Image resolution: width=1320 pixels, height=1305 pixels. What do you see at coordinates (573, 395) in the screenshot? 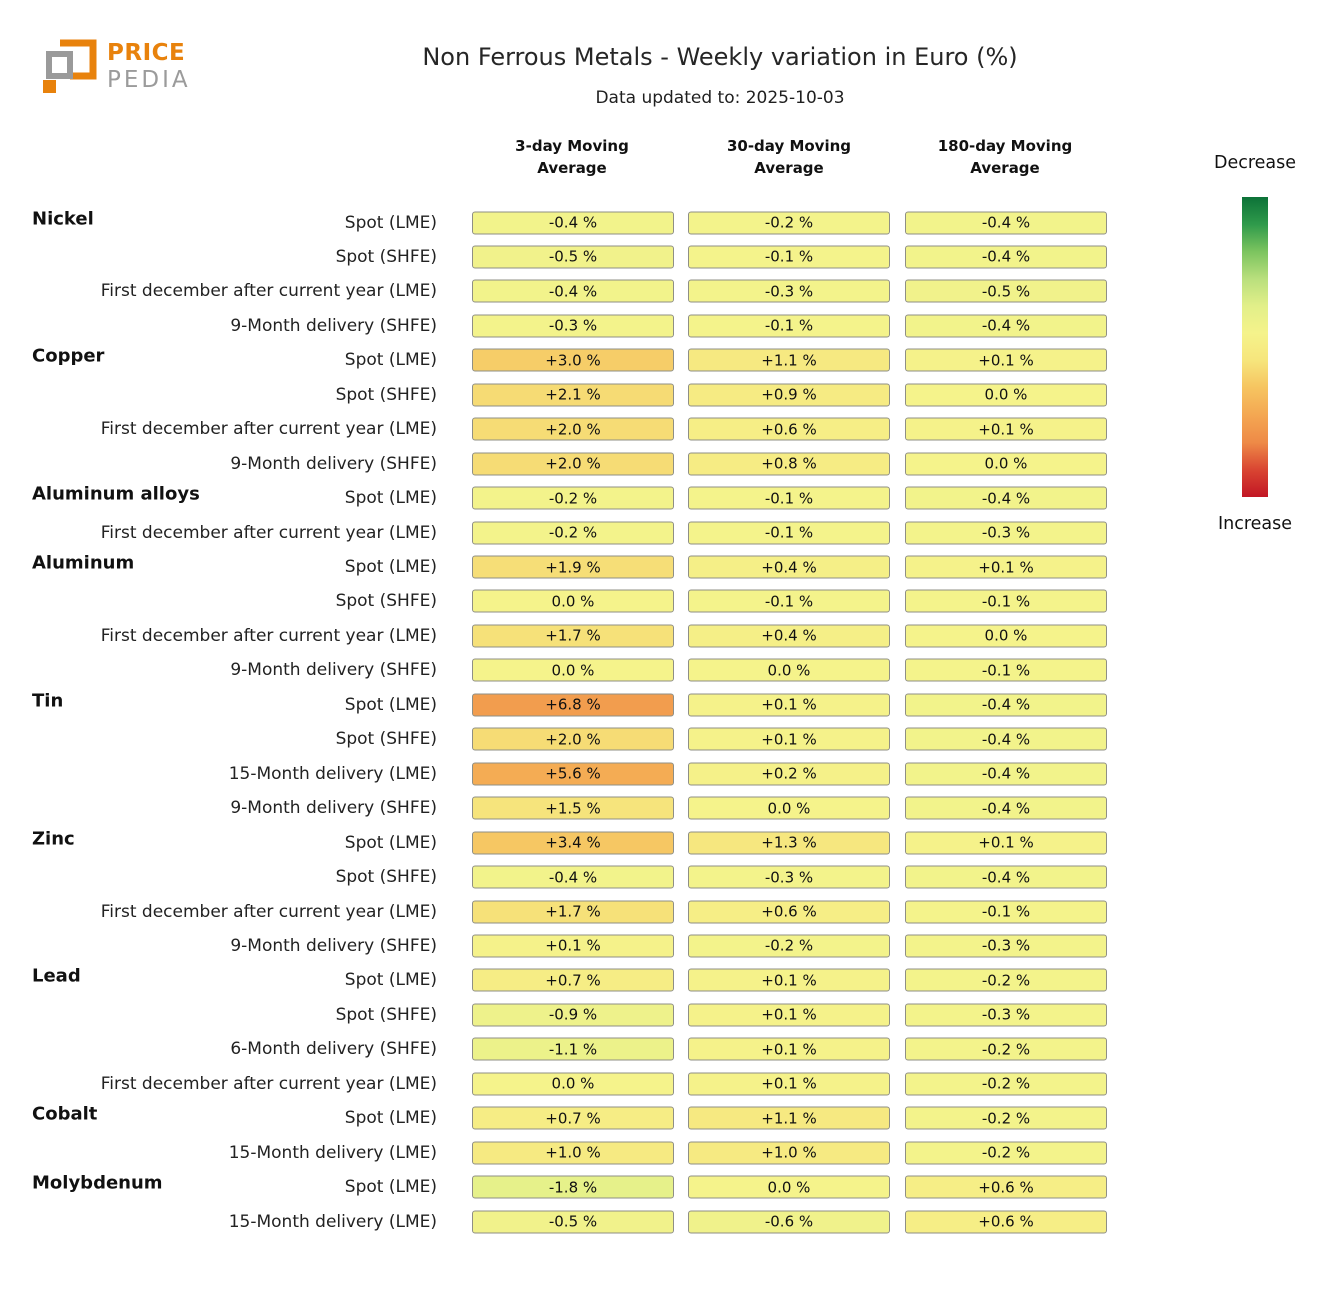
I see `heatmap-cell: +2.1 %` at bounding box center [573, 395].